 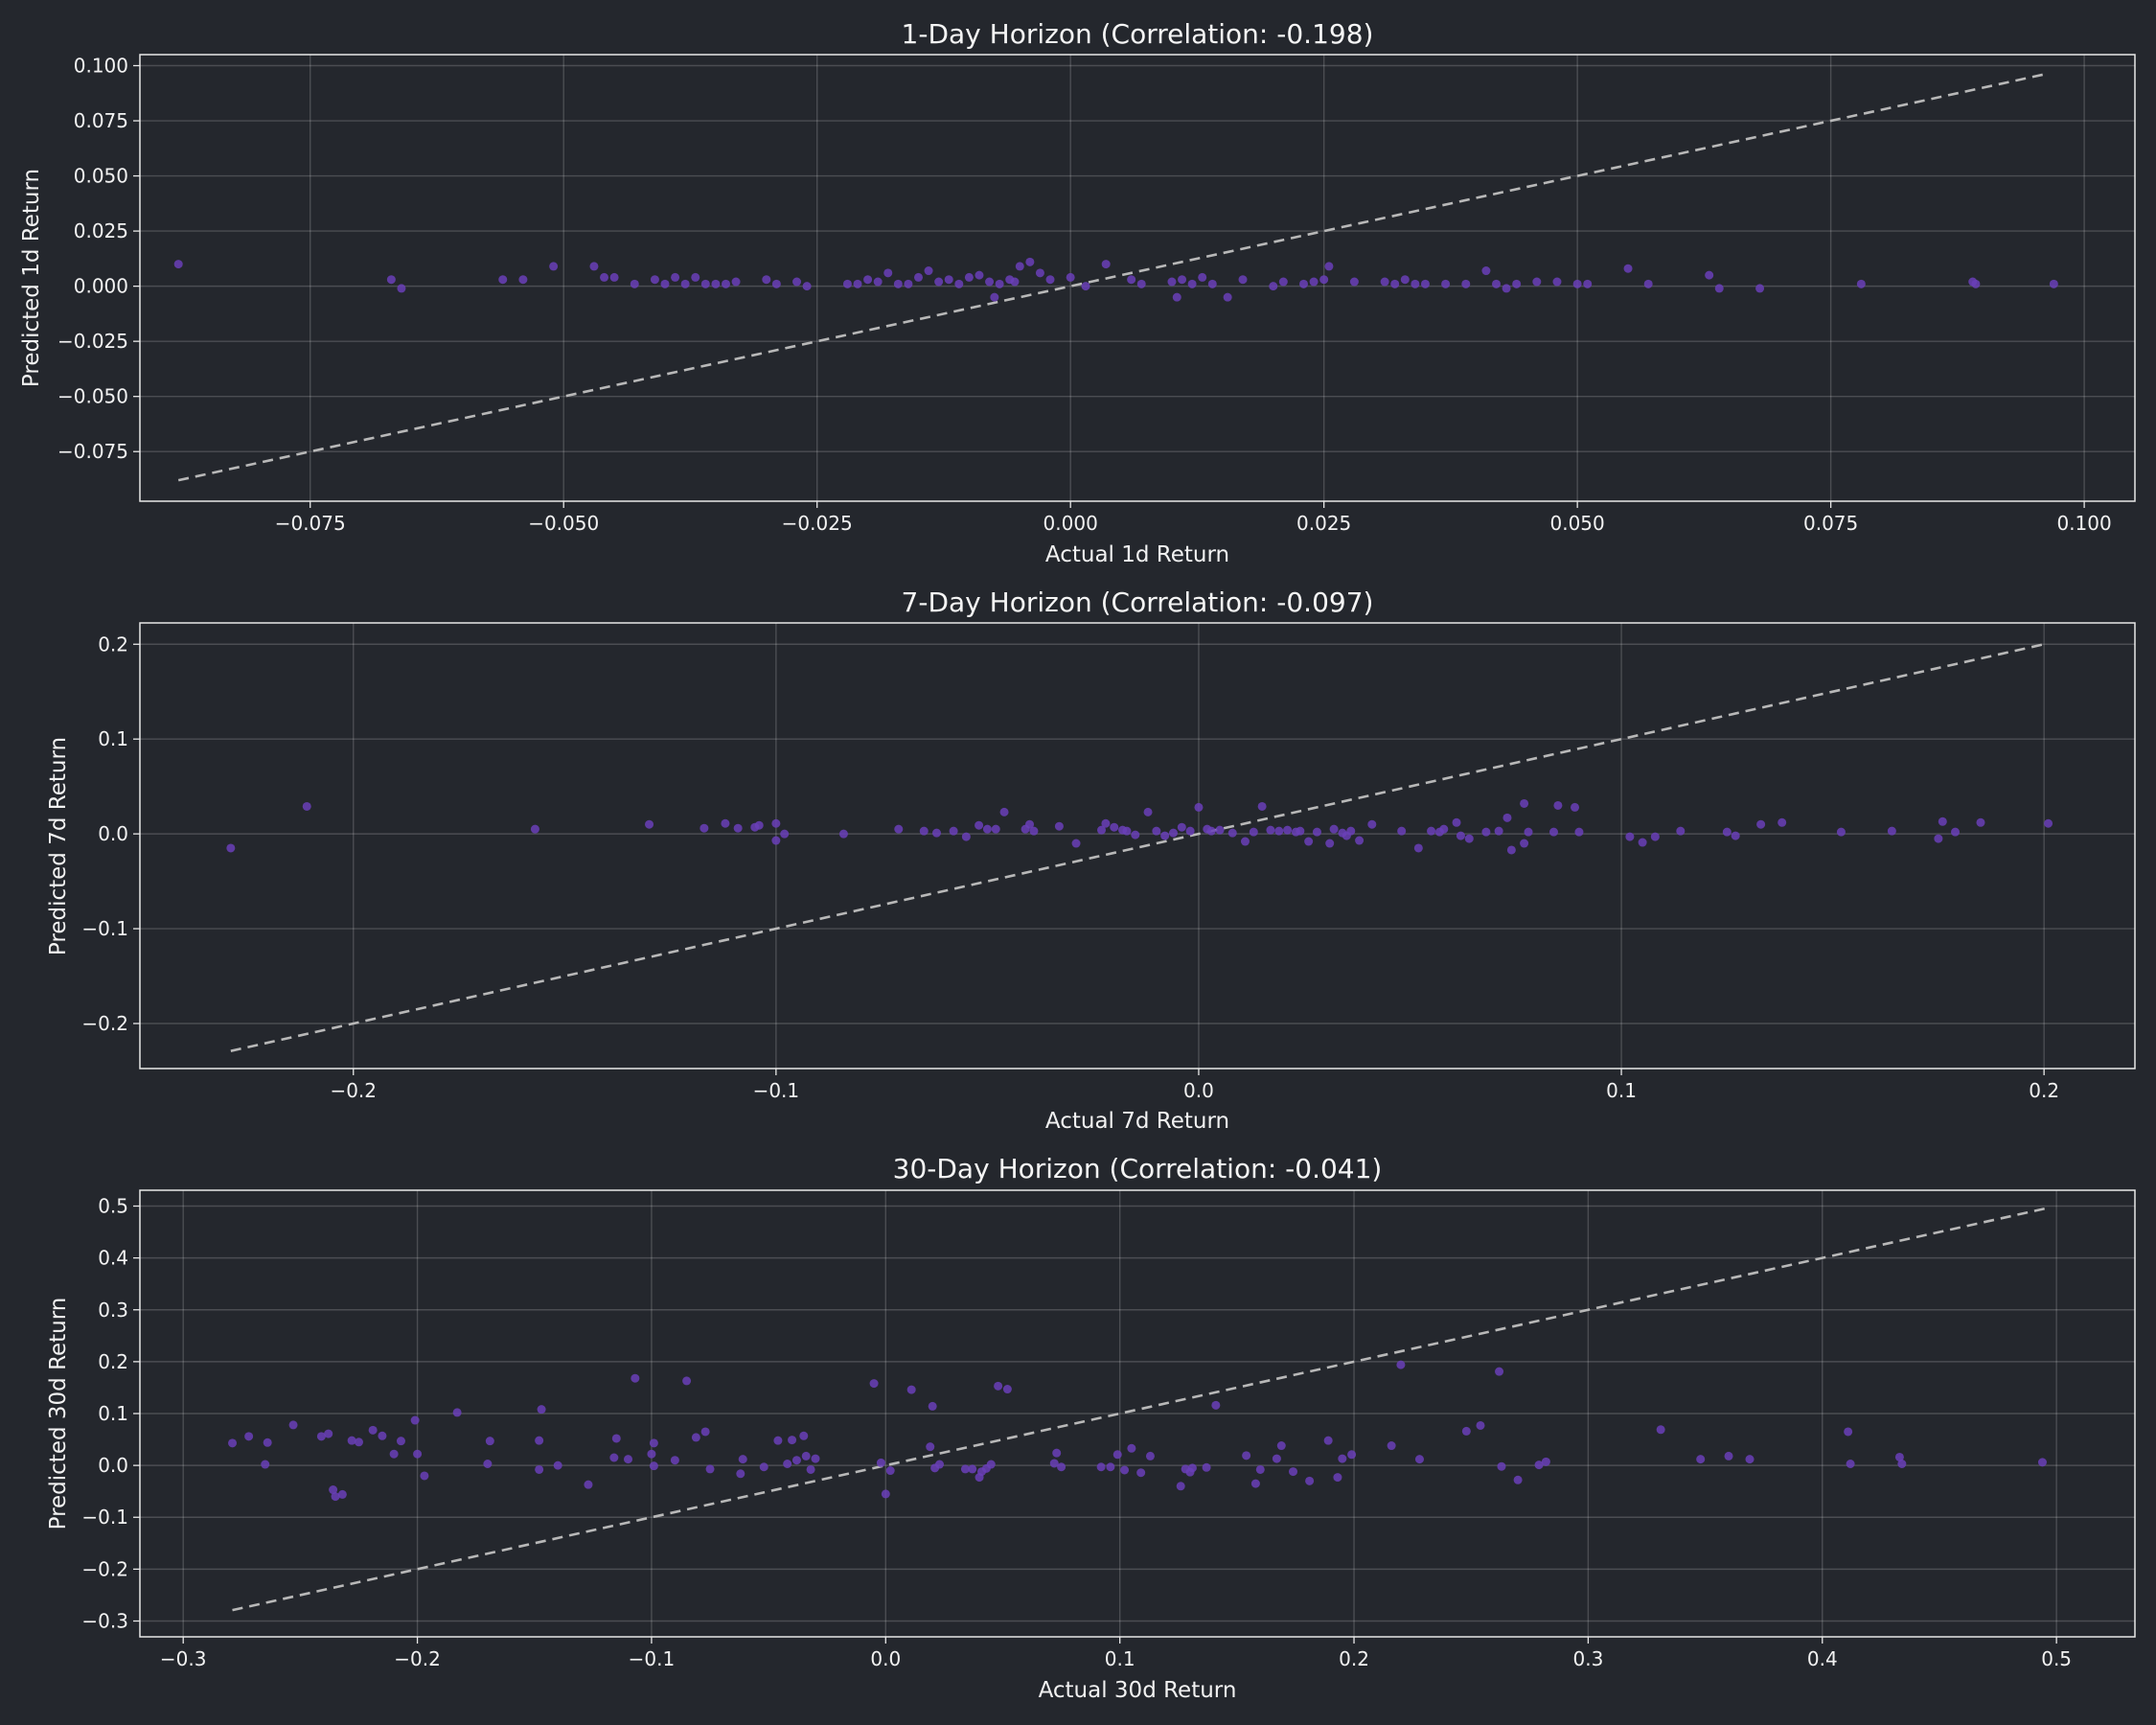 What do you see at coordinates (652, 1658) in the screenshot?
I see `x-tick-label-30d: −0.1` at bounding box center [652, 1658].